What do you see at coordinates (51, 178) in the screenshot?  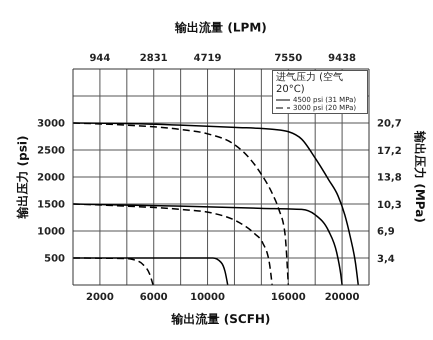 I see `y-tick-label: 2000` at bounding box center [51, 178].